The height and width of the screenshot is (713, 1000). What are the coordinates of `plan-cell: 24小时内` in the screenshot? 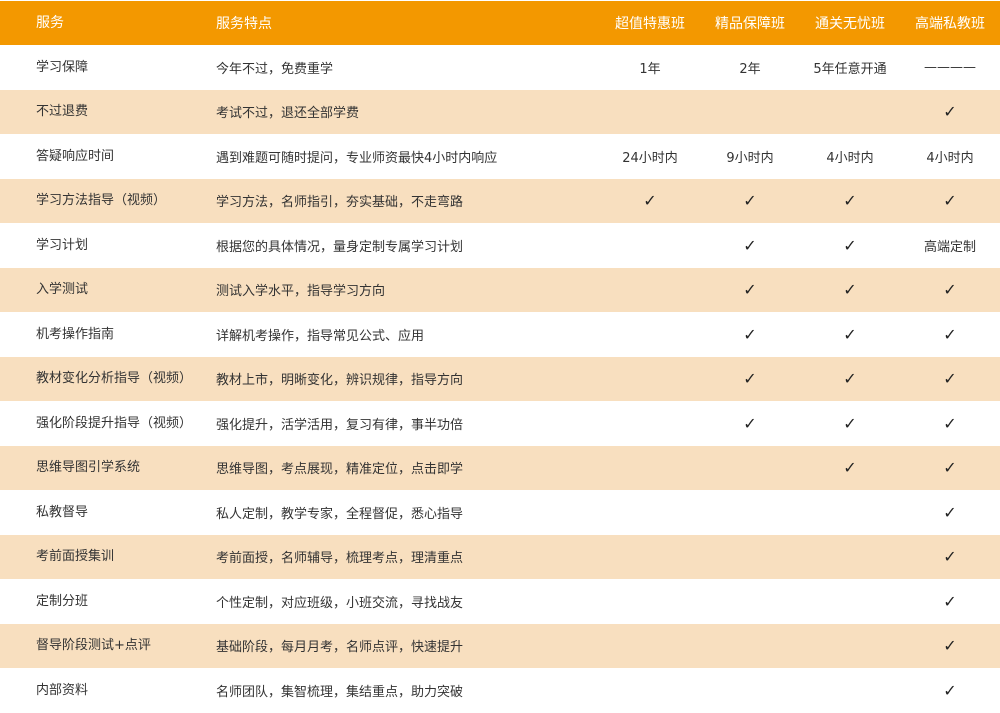 It's located at (650, 158).